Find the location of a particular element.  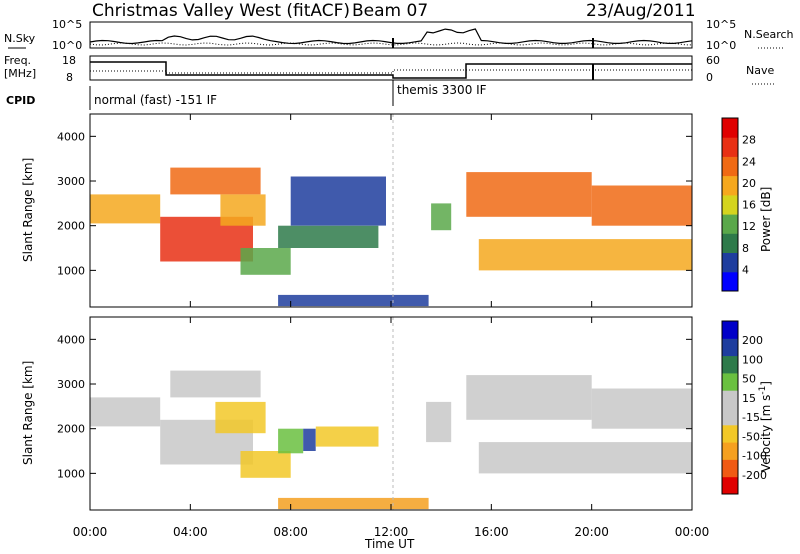

freq-panel-frame is located at coordinates (391, 68).